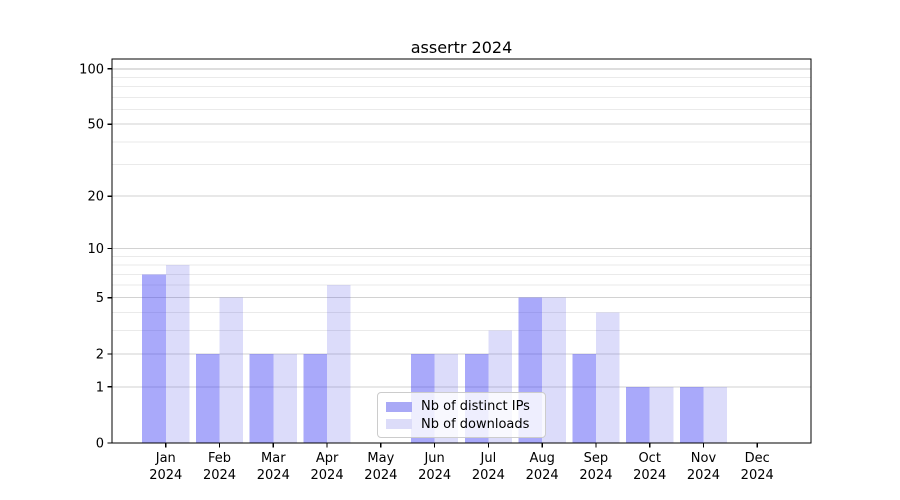 The image size is (900, 500). What do you see at coordinates (100, 298) in the screenshot?
I see `y-tick-label: 5` at bounding box center [100, 298].